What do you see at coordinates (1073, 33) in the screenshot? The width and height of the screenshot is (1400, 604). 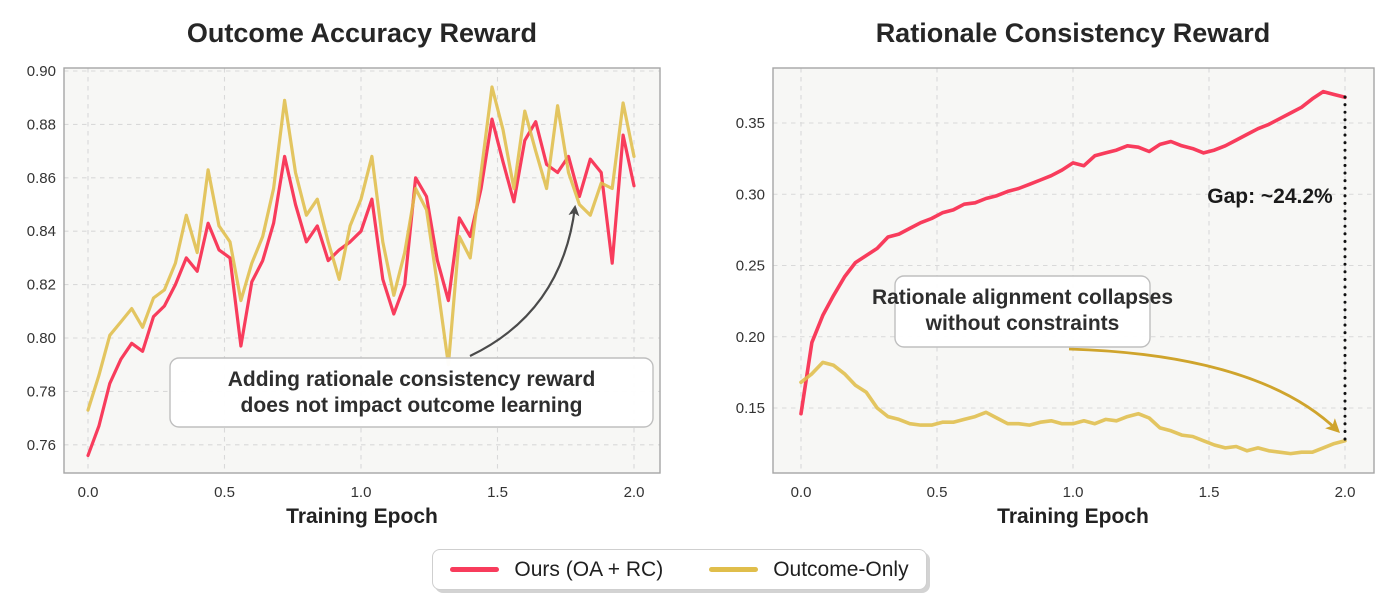 I see `chart-title-rationale-consistency: Rationale Consistency Reward` at bounding box center [1073, 33].